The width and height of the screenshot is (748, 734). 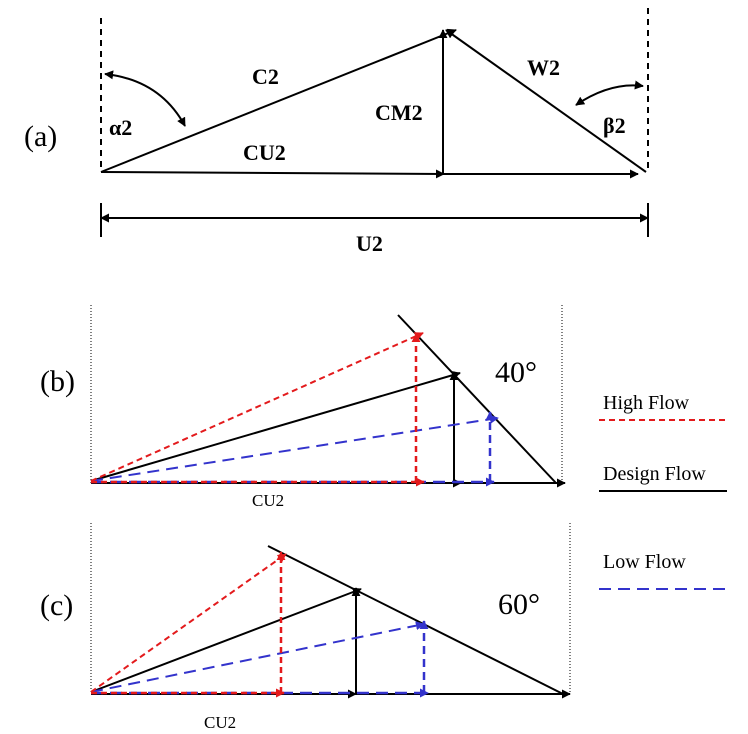 What do you see at coordinates (272, 174) in the screenshot?
I see `cu2-vector` at bounding box center [272, 174].